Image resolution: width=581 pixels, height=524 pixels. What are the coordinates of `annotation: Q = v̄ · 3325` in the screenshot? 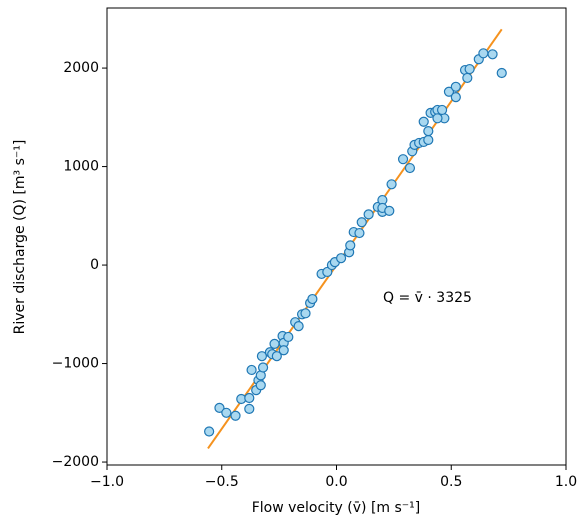 It's located at (427, 298).